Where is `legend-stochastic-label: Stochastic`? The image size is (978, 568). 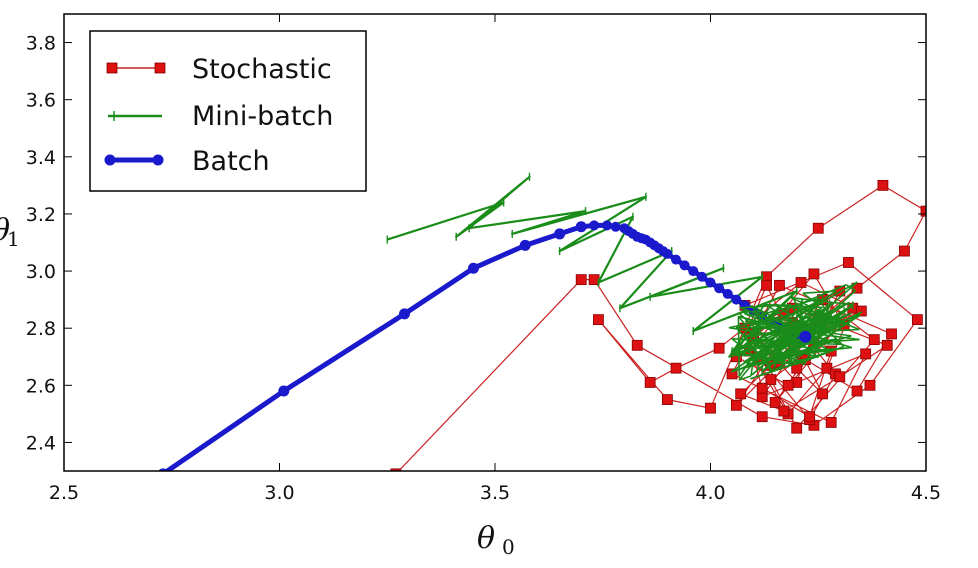 legend-stochastic-label: Stochastic is located at coordinates (262, 69).